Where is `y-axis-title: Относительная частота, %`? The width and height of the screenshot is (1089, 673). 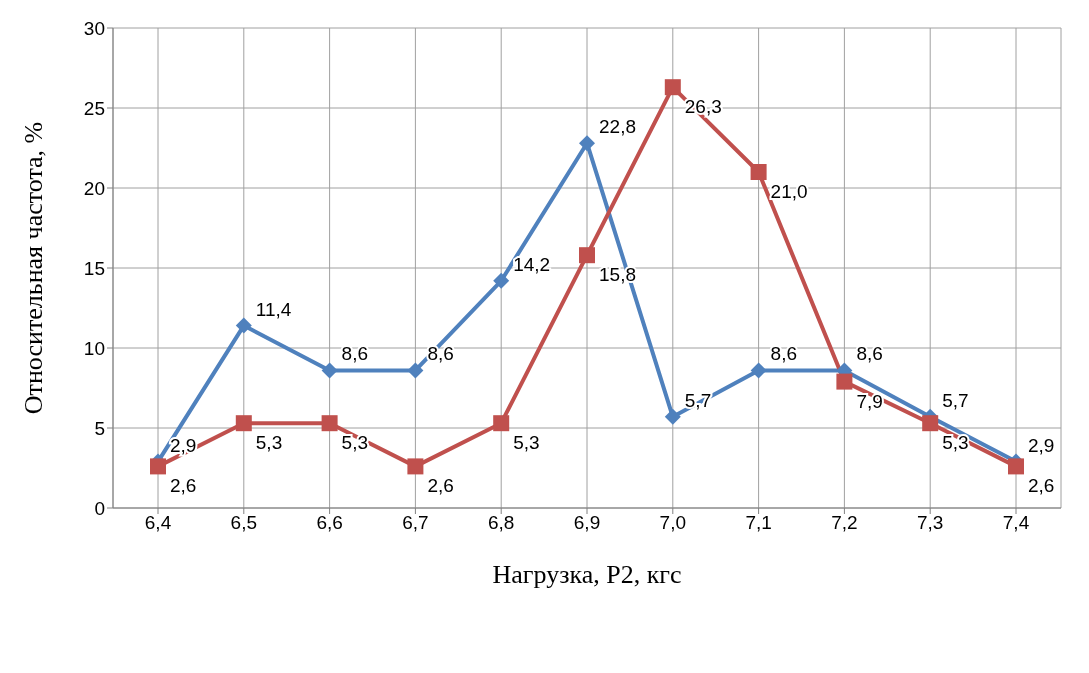
y-axis-title: Относительная частота, % is located at coordinates (34, 268).